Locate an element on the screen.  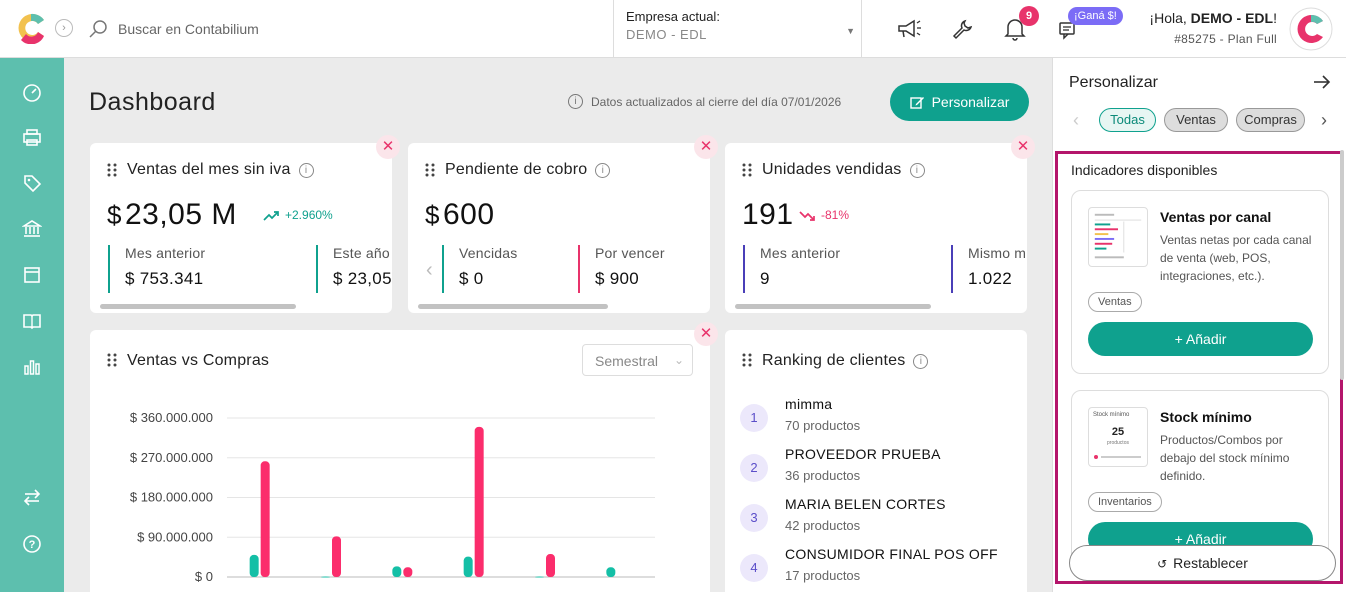
chart-icon is located at coordinates (32, 367).